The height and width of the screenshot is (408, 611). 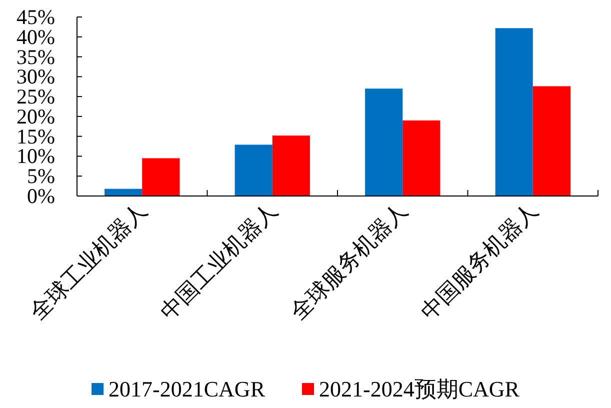 What do you see at coordinates (187, 389) in the screenshot?
I see `legend-label: 2017-2021CAGR` at bounding box center [187, 389].